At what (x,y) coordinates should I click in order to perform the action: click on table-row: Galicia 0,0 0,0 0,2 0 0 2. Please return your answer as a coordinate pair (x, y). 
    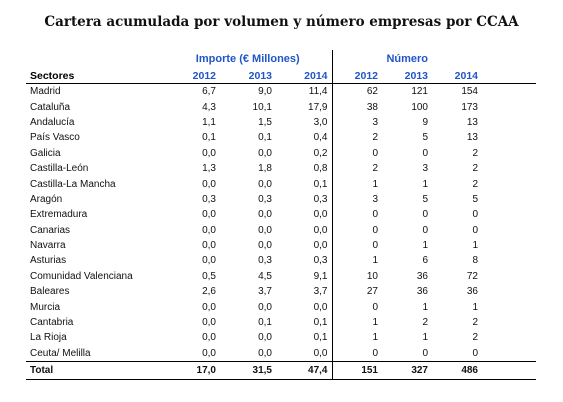
    Looking at the image, I should click on (281, 153).